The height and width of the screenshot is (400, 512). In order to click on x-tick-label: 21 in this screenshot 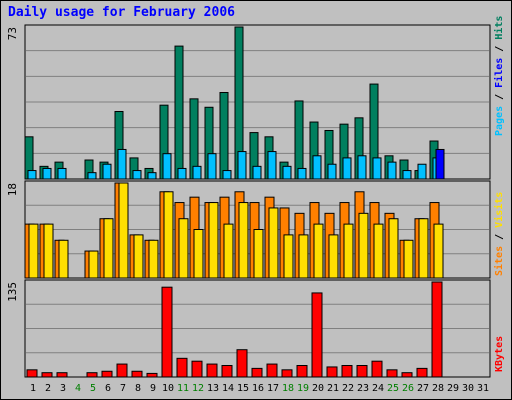, I will do `click(333, 388)`.